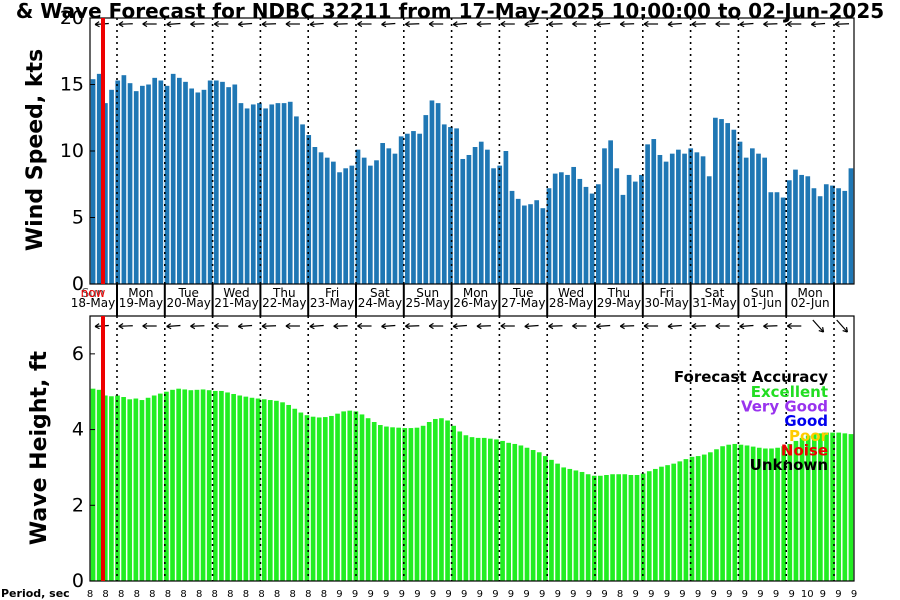 The height and width of the screenshot is (600, 900). What do you see at coordinates (78, 430) in the screenshot?
I see `wave-y-tick-label: 4` at bounding box center [78, 430].